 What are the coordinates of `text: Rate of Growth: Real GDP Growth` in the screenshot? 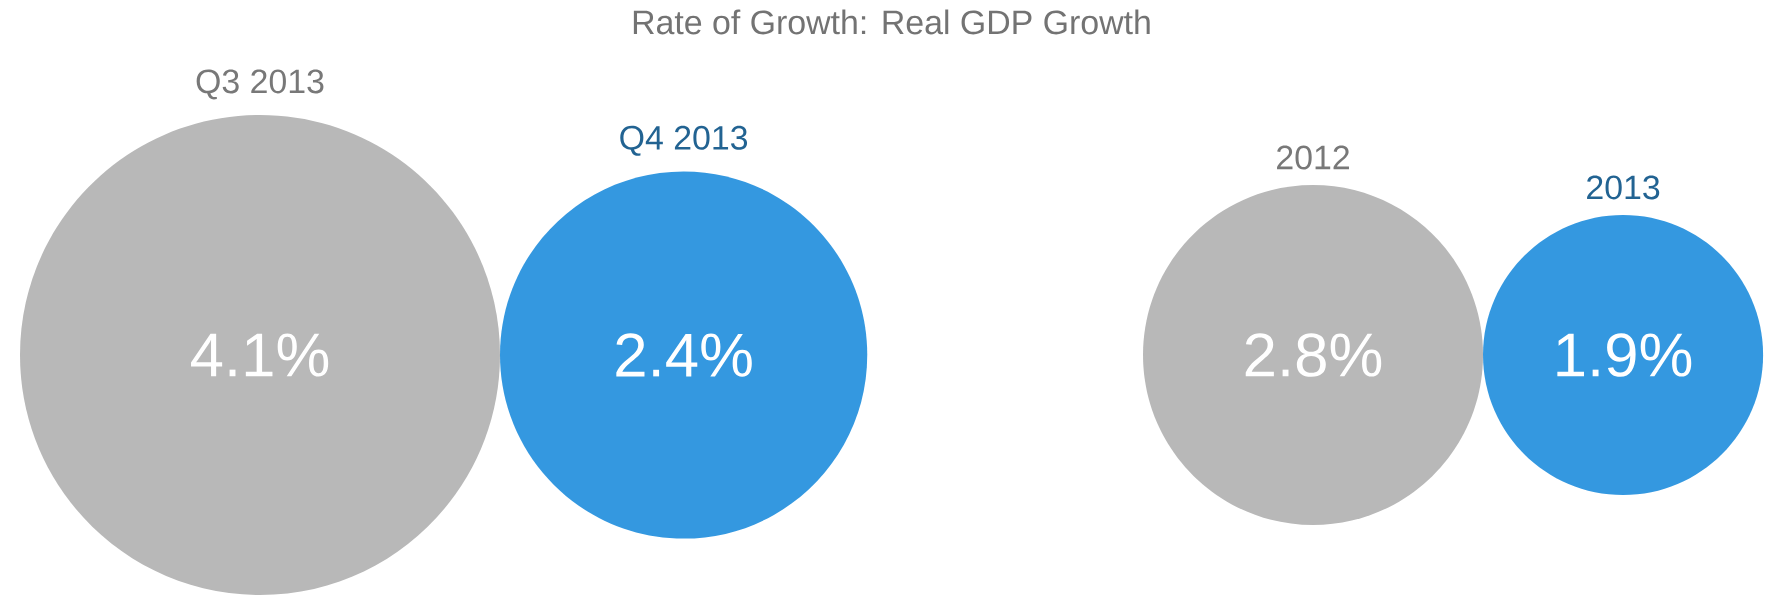 It's located at (891, 22).